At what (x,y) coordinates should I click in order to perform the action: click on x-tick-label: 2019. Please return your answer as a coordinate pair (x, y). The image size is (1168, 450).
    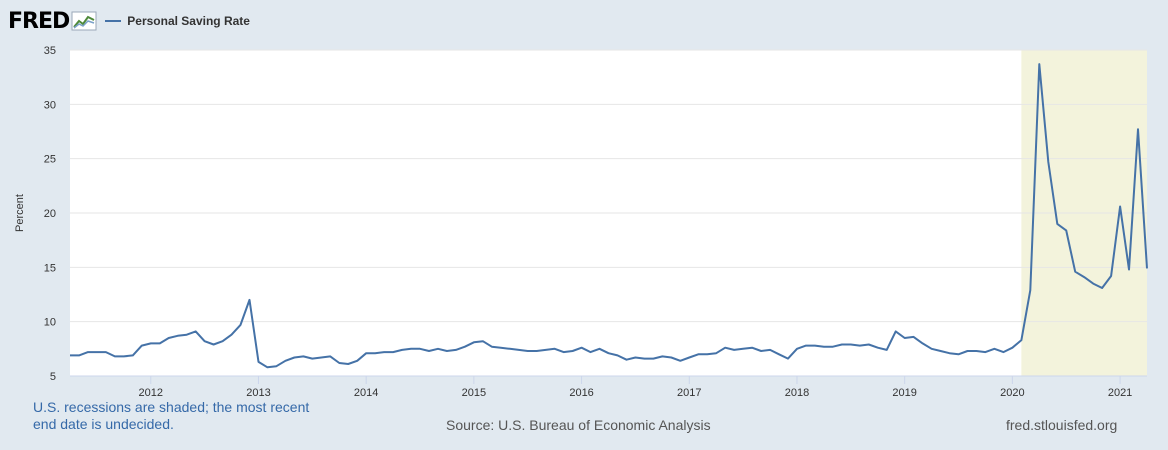
    Looking at the image, I should click on (904, 393).